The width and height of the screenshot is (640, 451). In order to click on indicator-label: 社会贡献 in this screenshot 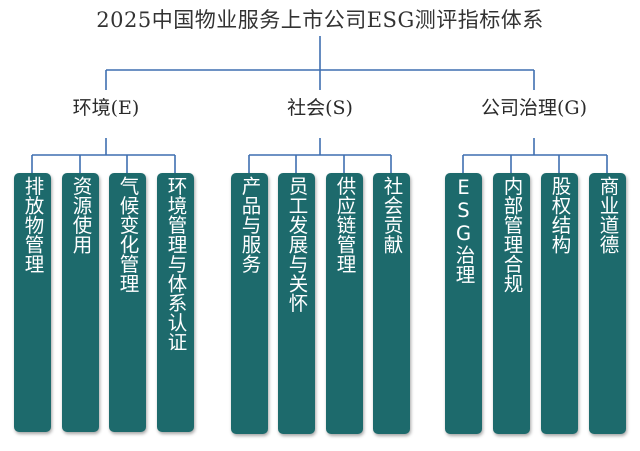, I will do `click(391, 215)`.